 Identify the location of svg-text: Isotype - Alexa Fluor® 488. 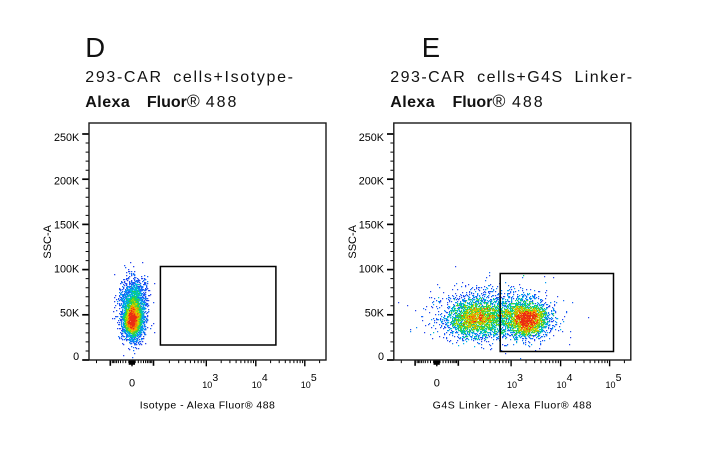
(208, 405).